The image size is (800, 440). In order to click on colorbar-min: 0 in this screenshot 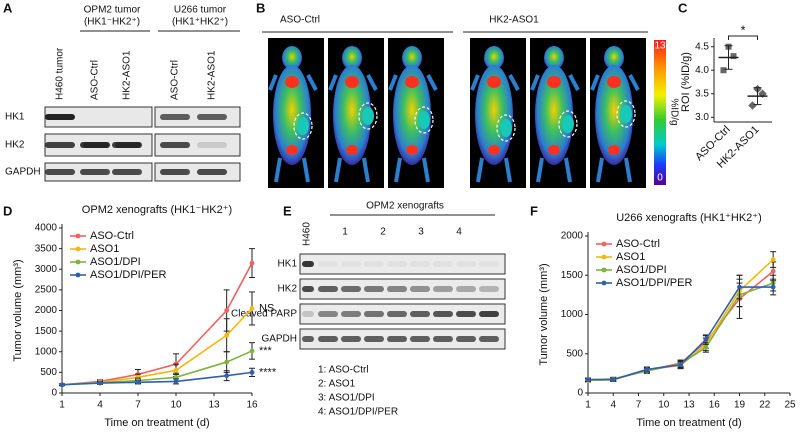, I will do `click(660, 178)`.